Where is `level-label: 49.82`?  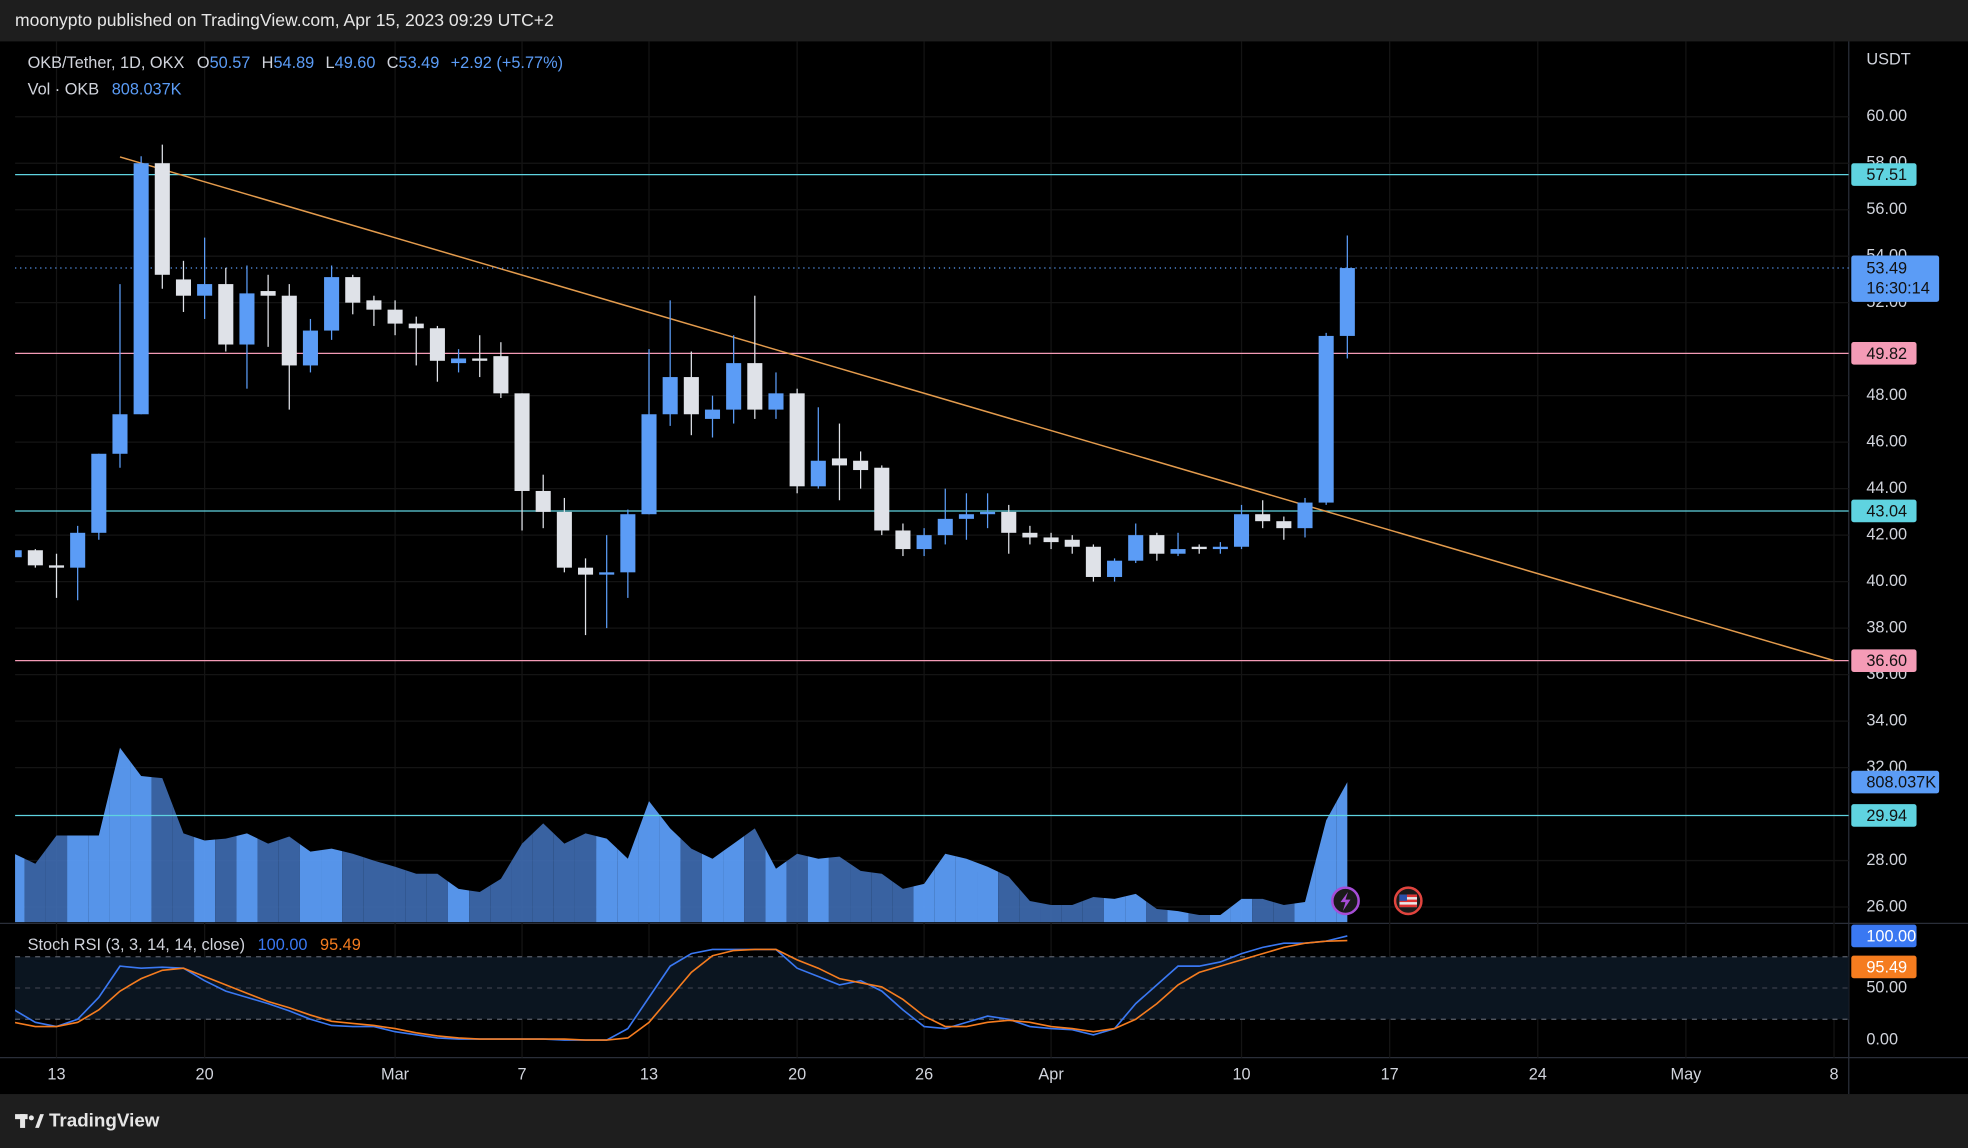
level-label: 49.82 is located at coordinates (1886, 354).